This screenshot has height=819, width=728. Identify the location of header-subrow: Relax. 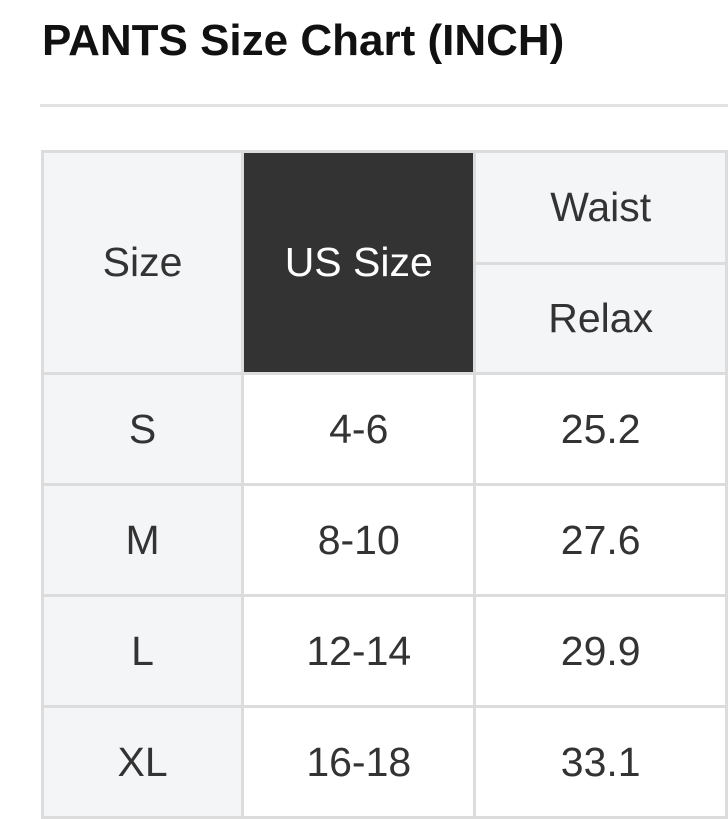
(385, 318).